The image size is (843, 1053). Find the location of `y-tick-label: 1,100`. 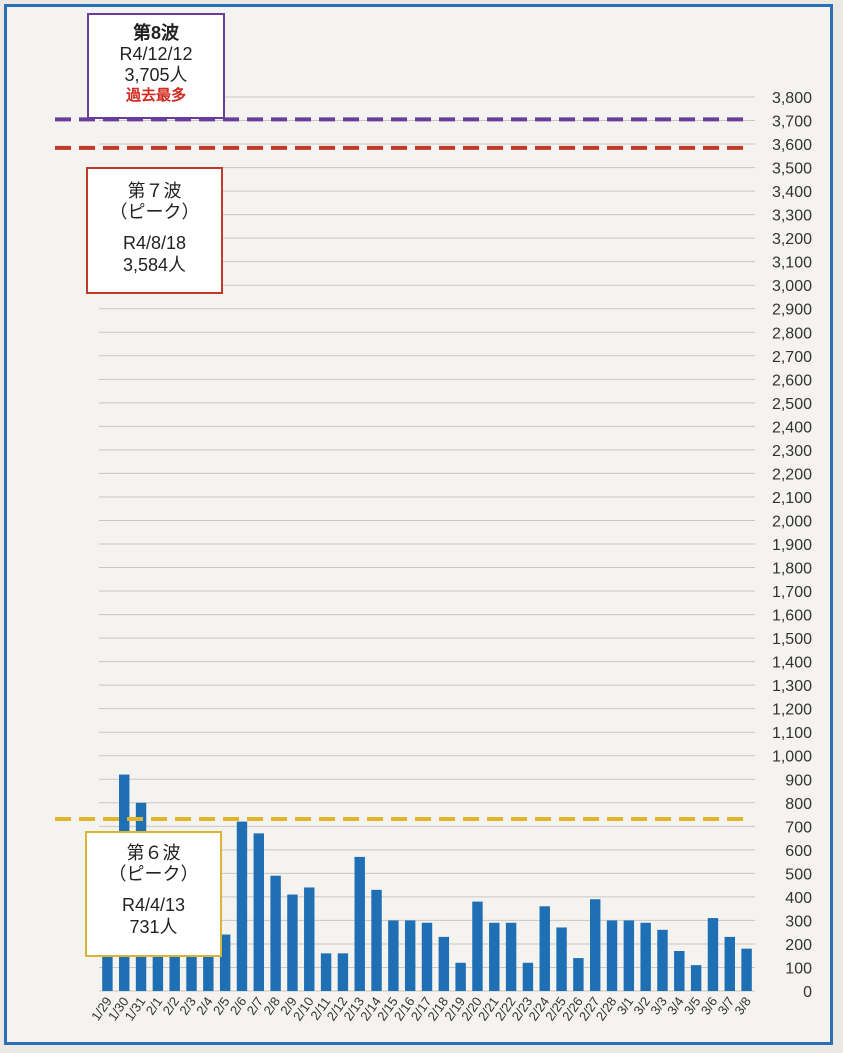

y-tick-label: 1,100 is located at coordinates (792, 733).